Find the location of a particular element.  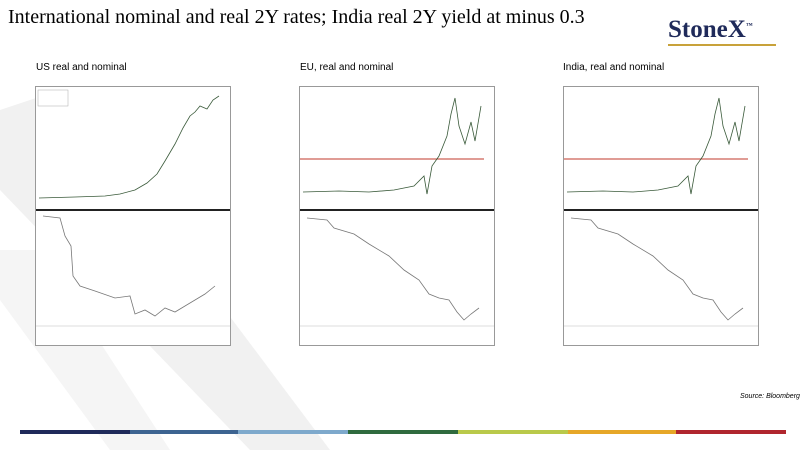

chart-caption: EU, real and nominal is located at coordinates (347, 67).